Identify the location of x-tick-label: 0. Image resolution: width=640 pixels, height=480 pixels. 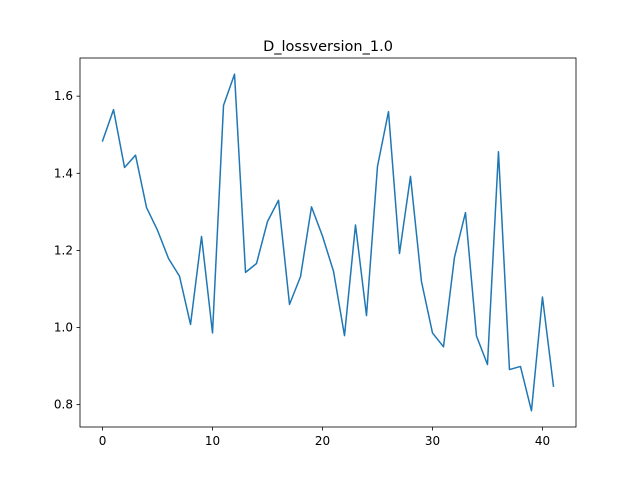
(103, 441).